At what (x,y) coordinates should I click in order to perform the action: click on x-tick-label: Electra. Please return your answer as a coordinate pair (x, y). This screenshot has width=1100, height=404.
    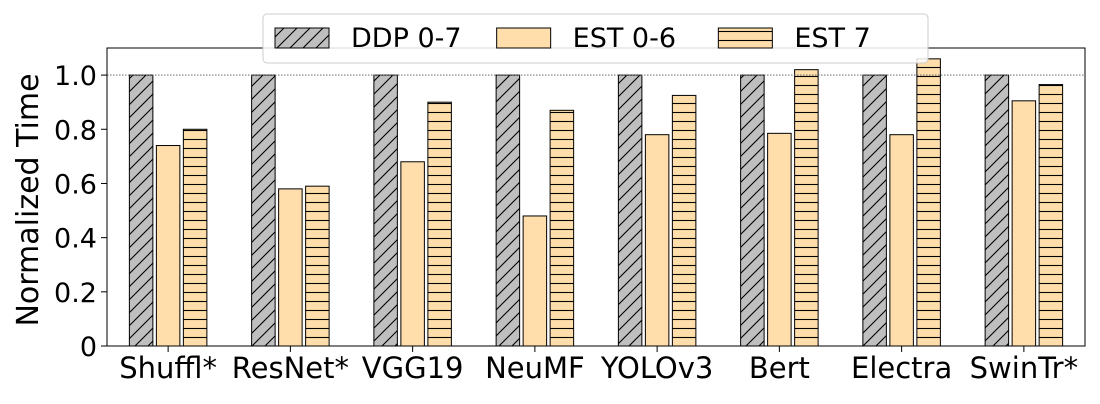
    Looking at the image, I should click on (901, 368).